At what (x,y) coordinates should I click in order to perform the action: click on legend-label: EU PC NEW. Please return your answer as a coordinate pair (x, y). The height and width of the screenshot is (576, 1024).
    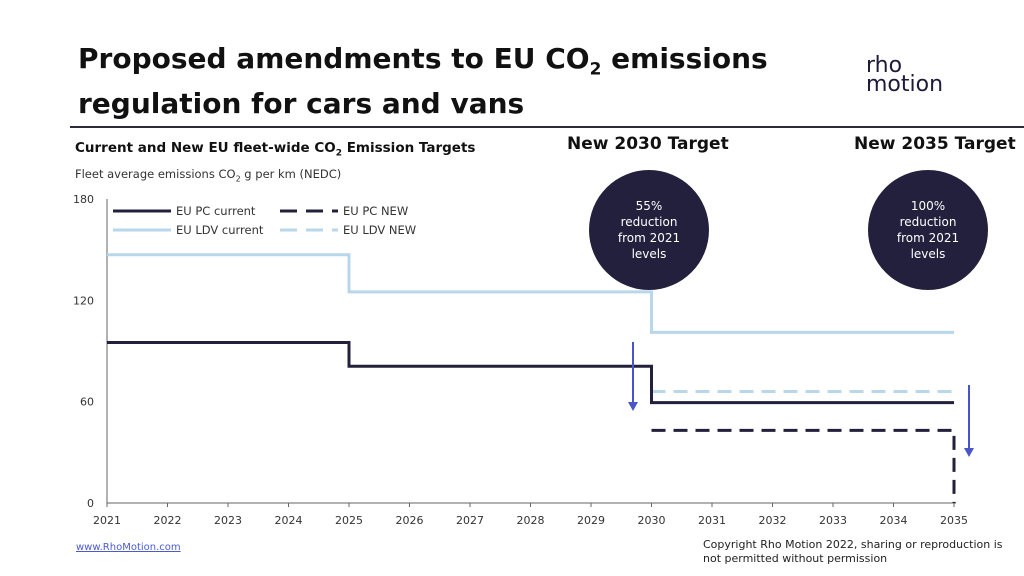
    Looking at the image, I should click on (375, 211).